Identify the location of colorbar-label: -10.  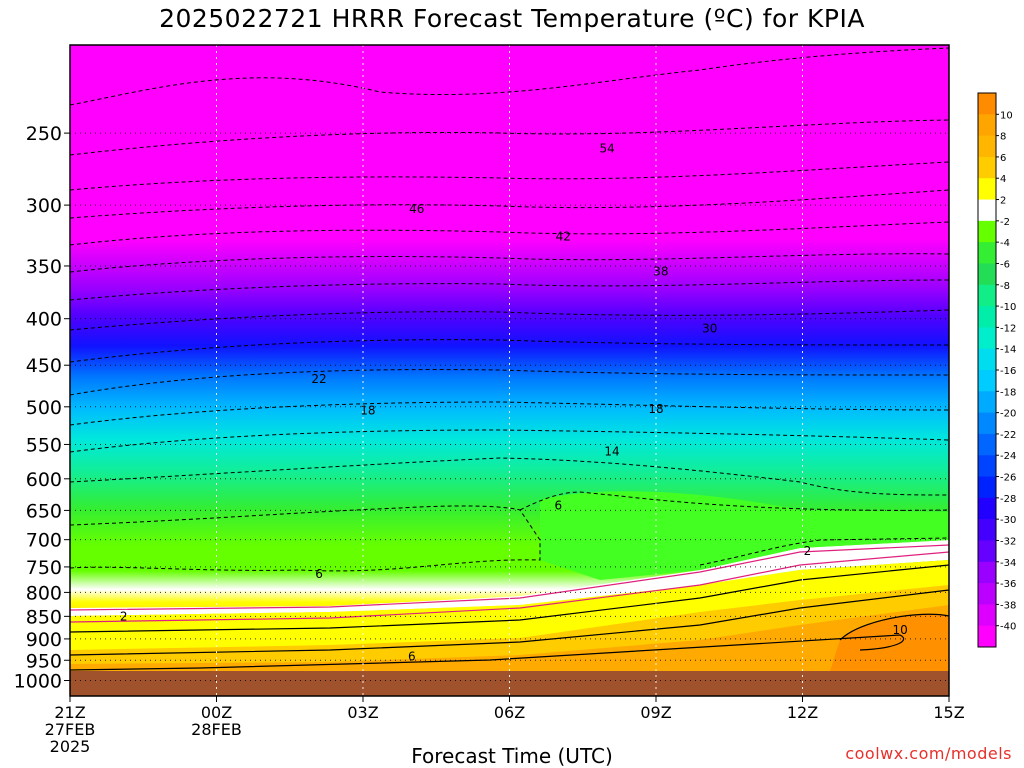
(1008, 307).